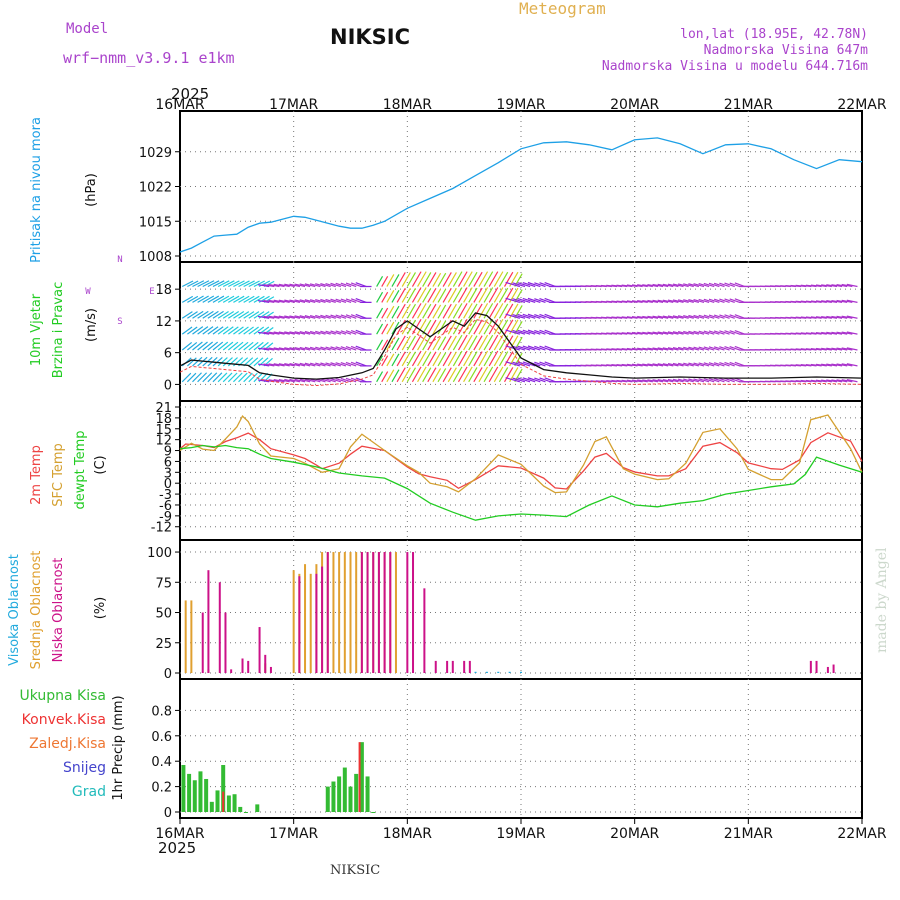 This screenshot has width=900, height=900. I want to click on precipitation-y-tick-label: 0.2, so click(161, 788).